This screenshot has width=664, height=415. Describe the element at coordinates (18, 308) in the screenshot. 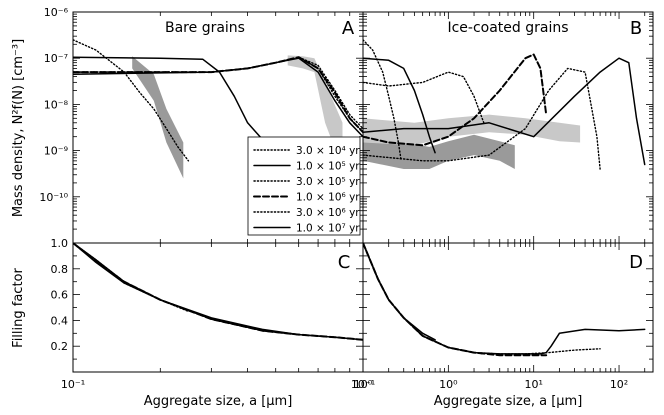

I see `y-axis-label-bottom: Filling factor` at that location.